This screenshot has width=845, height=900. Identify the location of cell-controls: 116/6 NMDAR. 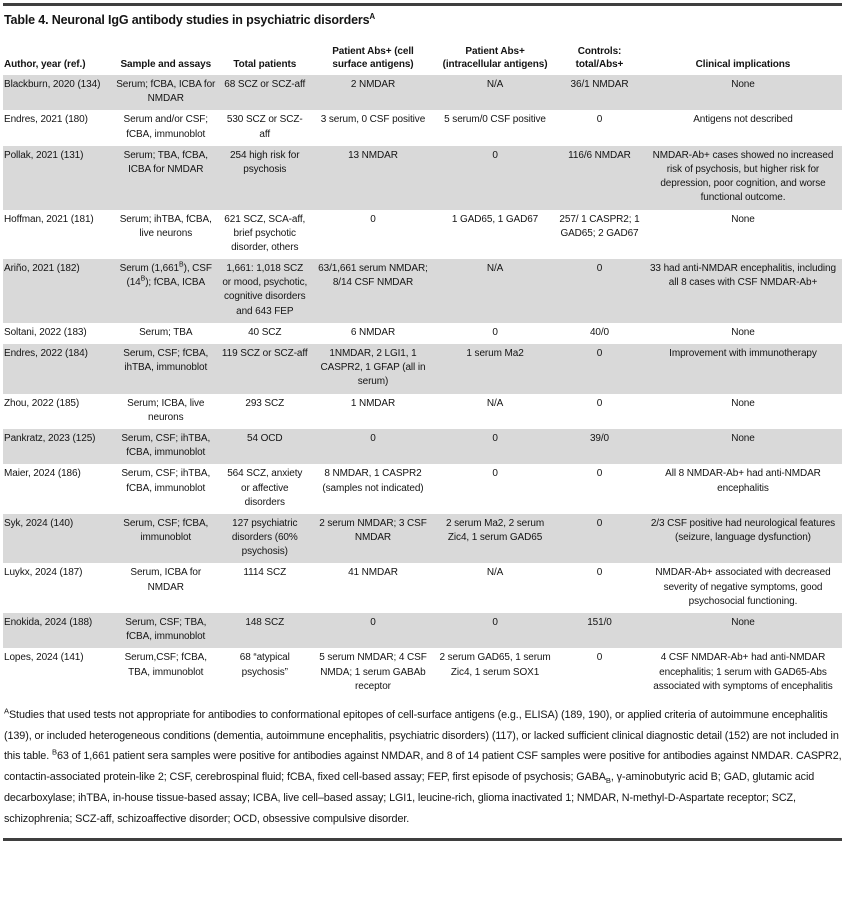
(599, 155).